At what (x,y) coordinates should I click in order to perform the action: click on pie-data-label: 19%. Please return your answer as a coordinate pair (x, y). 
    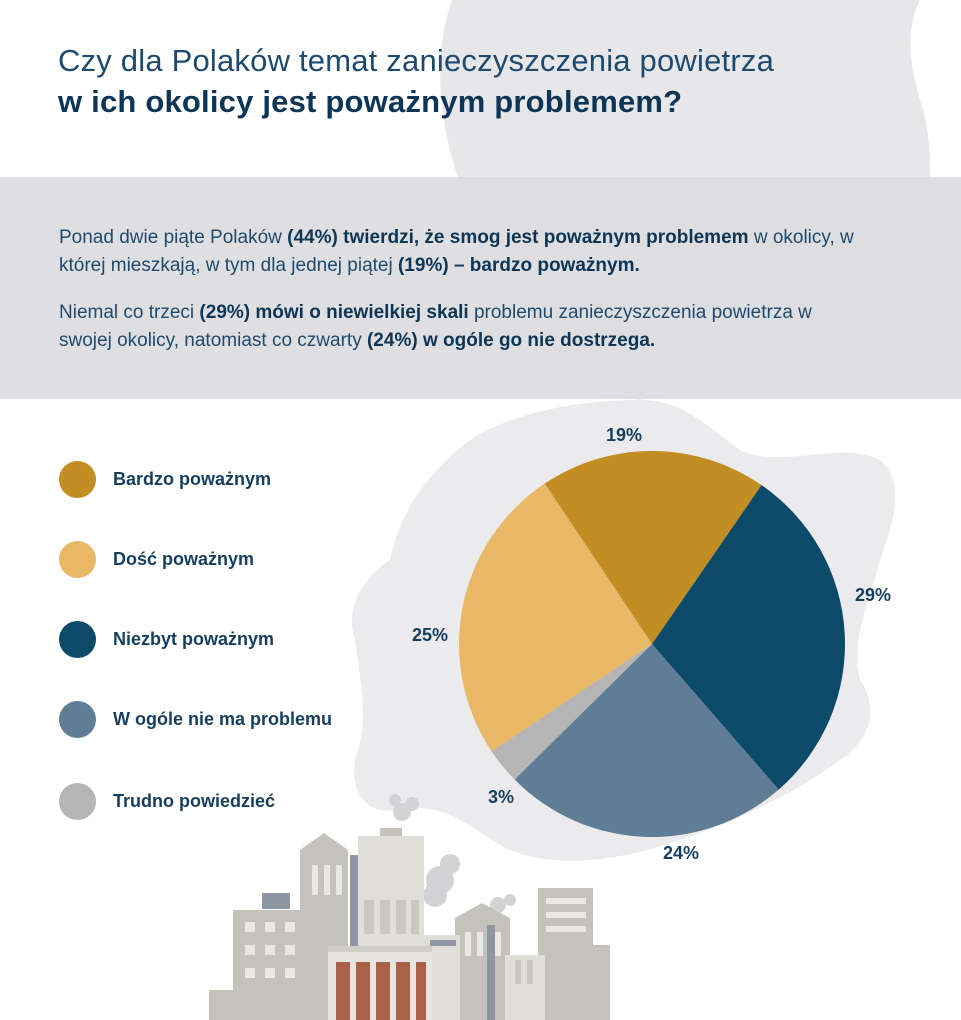
    Looking at the image, I should click on (624, 435).